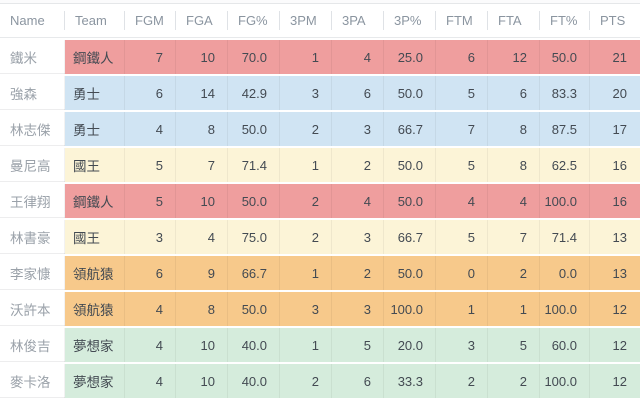 This screenshot has height=400, width=640. Describe the element at coordinates (410, 21) in the screenshot. I see `header-cell-tpp: 3P%` at that location.